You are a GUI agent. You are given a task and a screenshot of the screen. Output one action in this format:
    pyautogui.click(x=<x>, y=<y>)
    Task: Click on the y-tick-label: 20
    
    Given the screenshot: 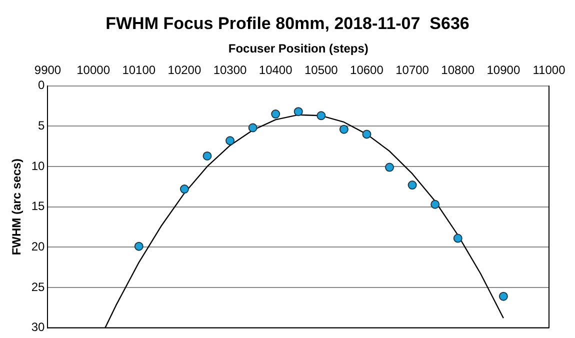 What is the action you would take?
    pyautogui.click(x=38, y=246)
    